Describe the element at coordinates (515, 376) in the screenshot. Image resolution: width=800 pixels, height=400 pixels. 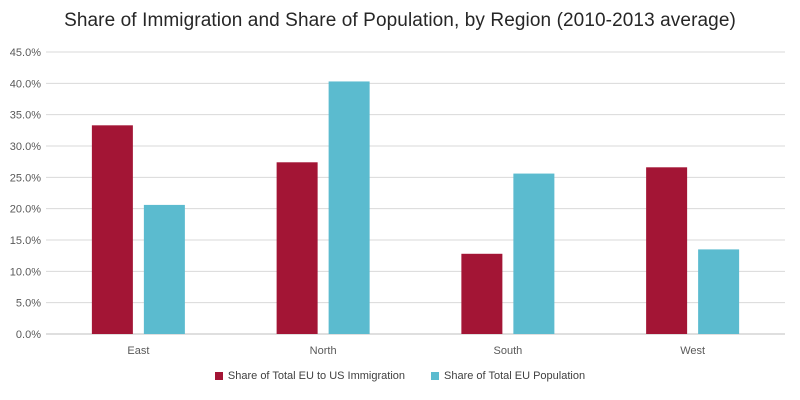
I see `legend-label: Share of Total EU Population` at that location.